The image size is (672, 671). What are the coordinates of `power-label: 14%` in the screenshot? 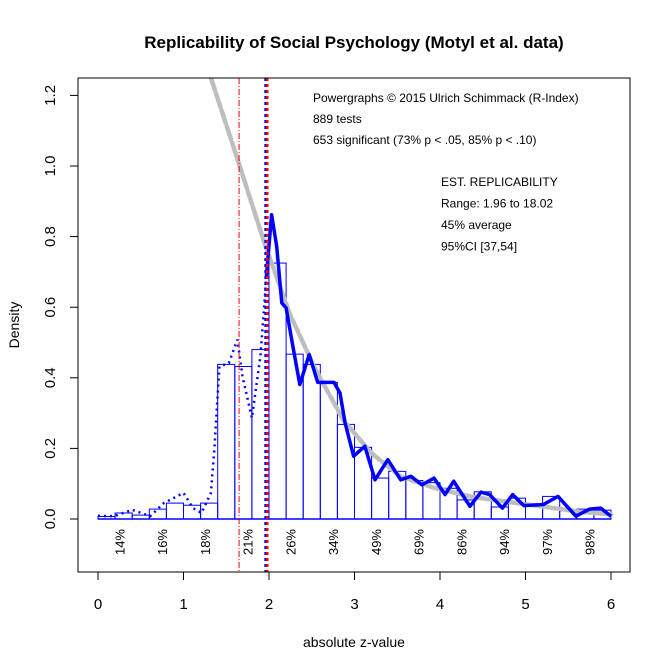 It's located at (119, 542).